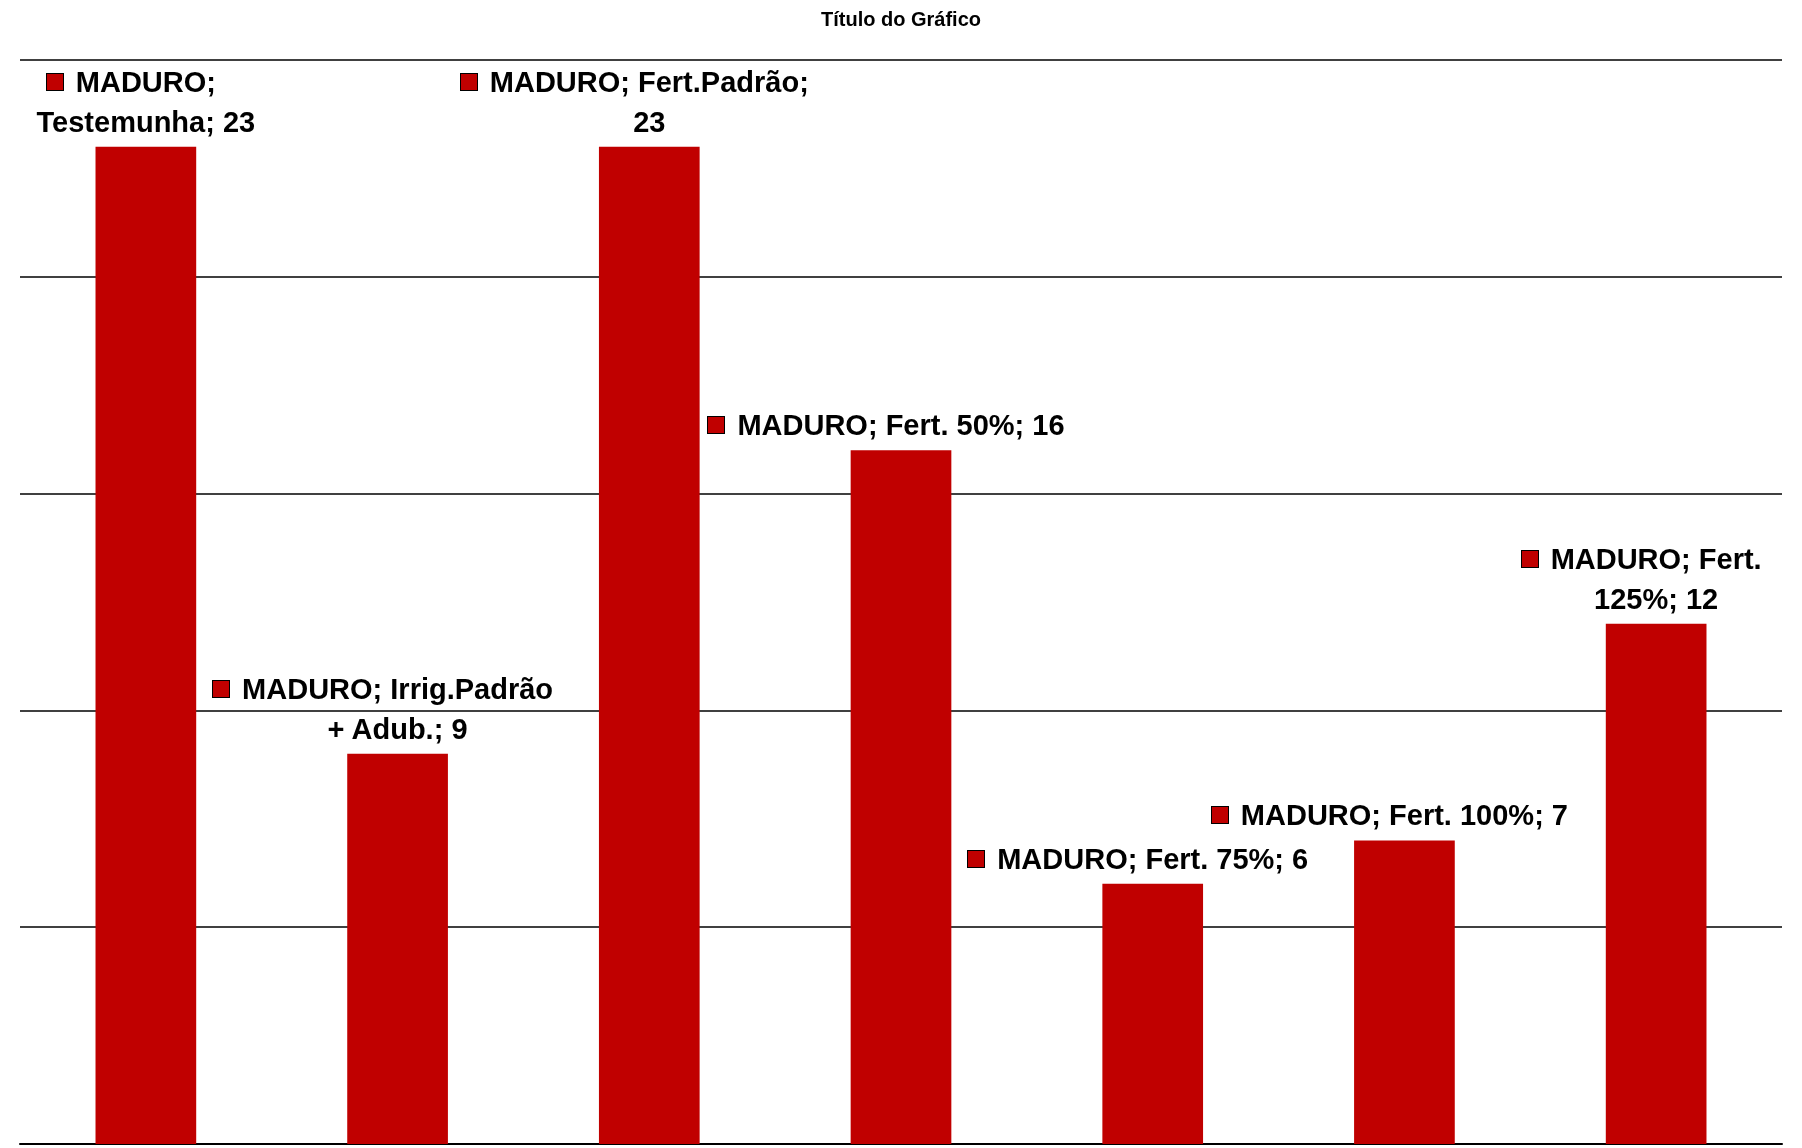 Image resolution: width=1802 pixels, height=1148 pixels. I want to click on data-label: MADURO; Irrig.Padrão + Adub.; 9, so click(398, 708).